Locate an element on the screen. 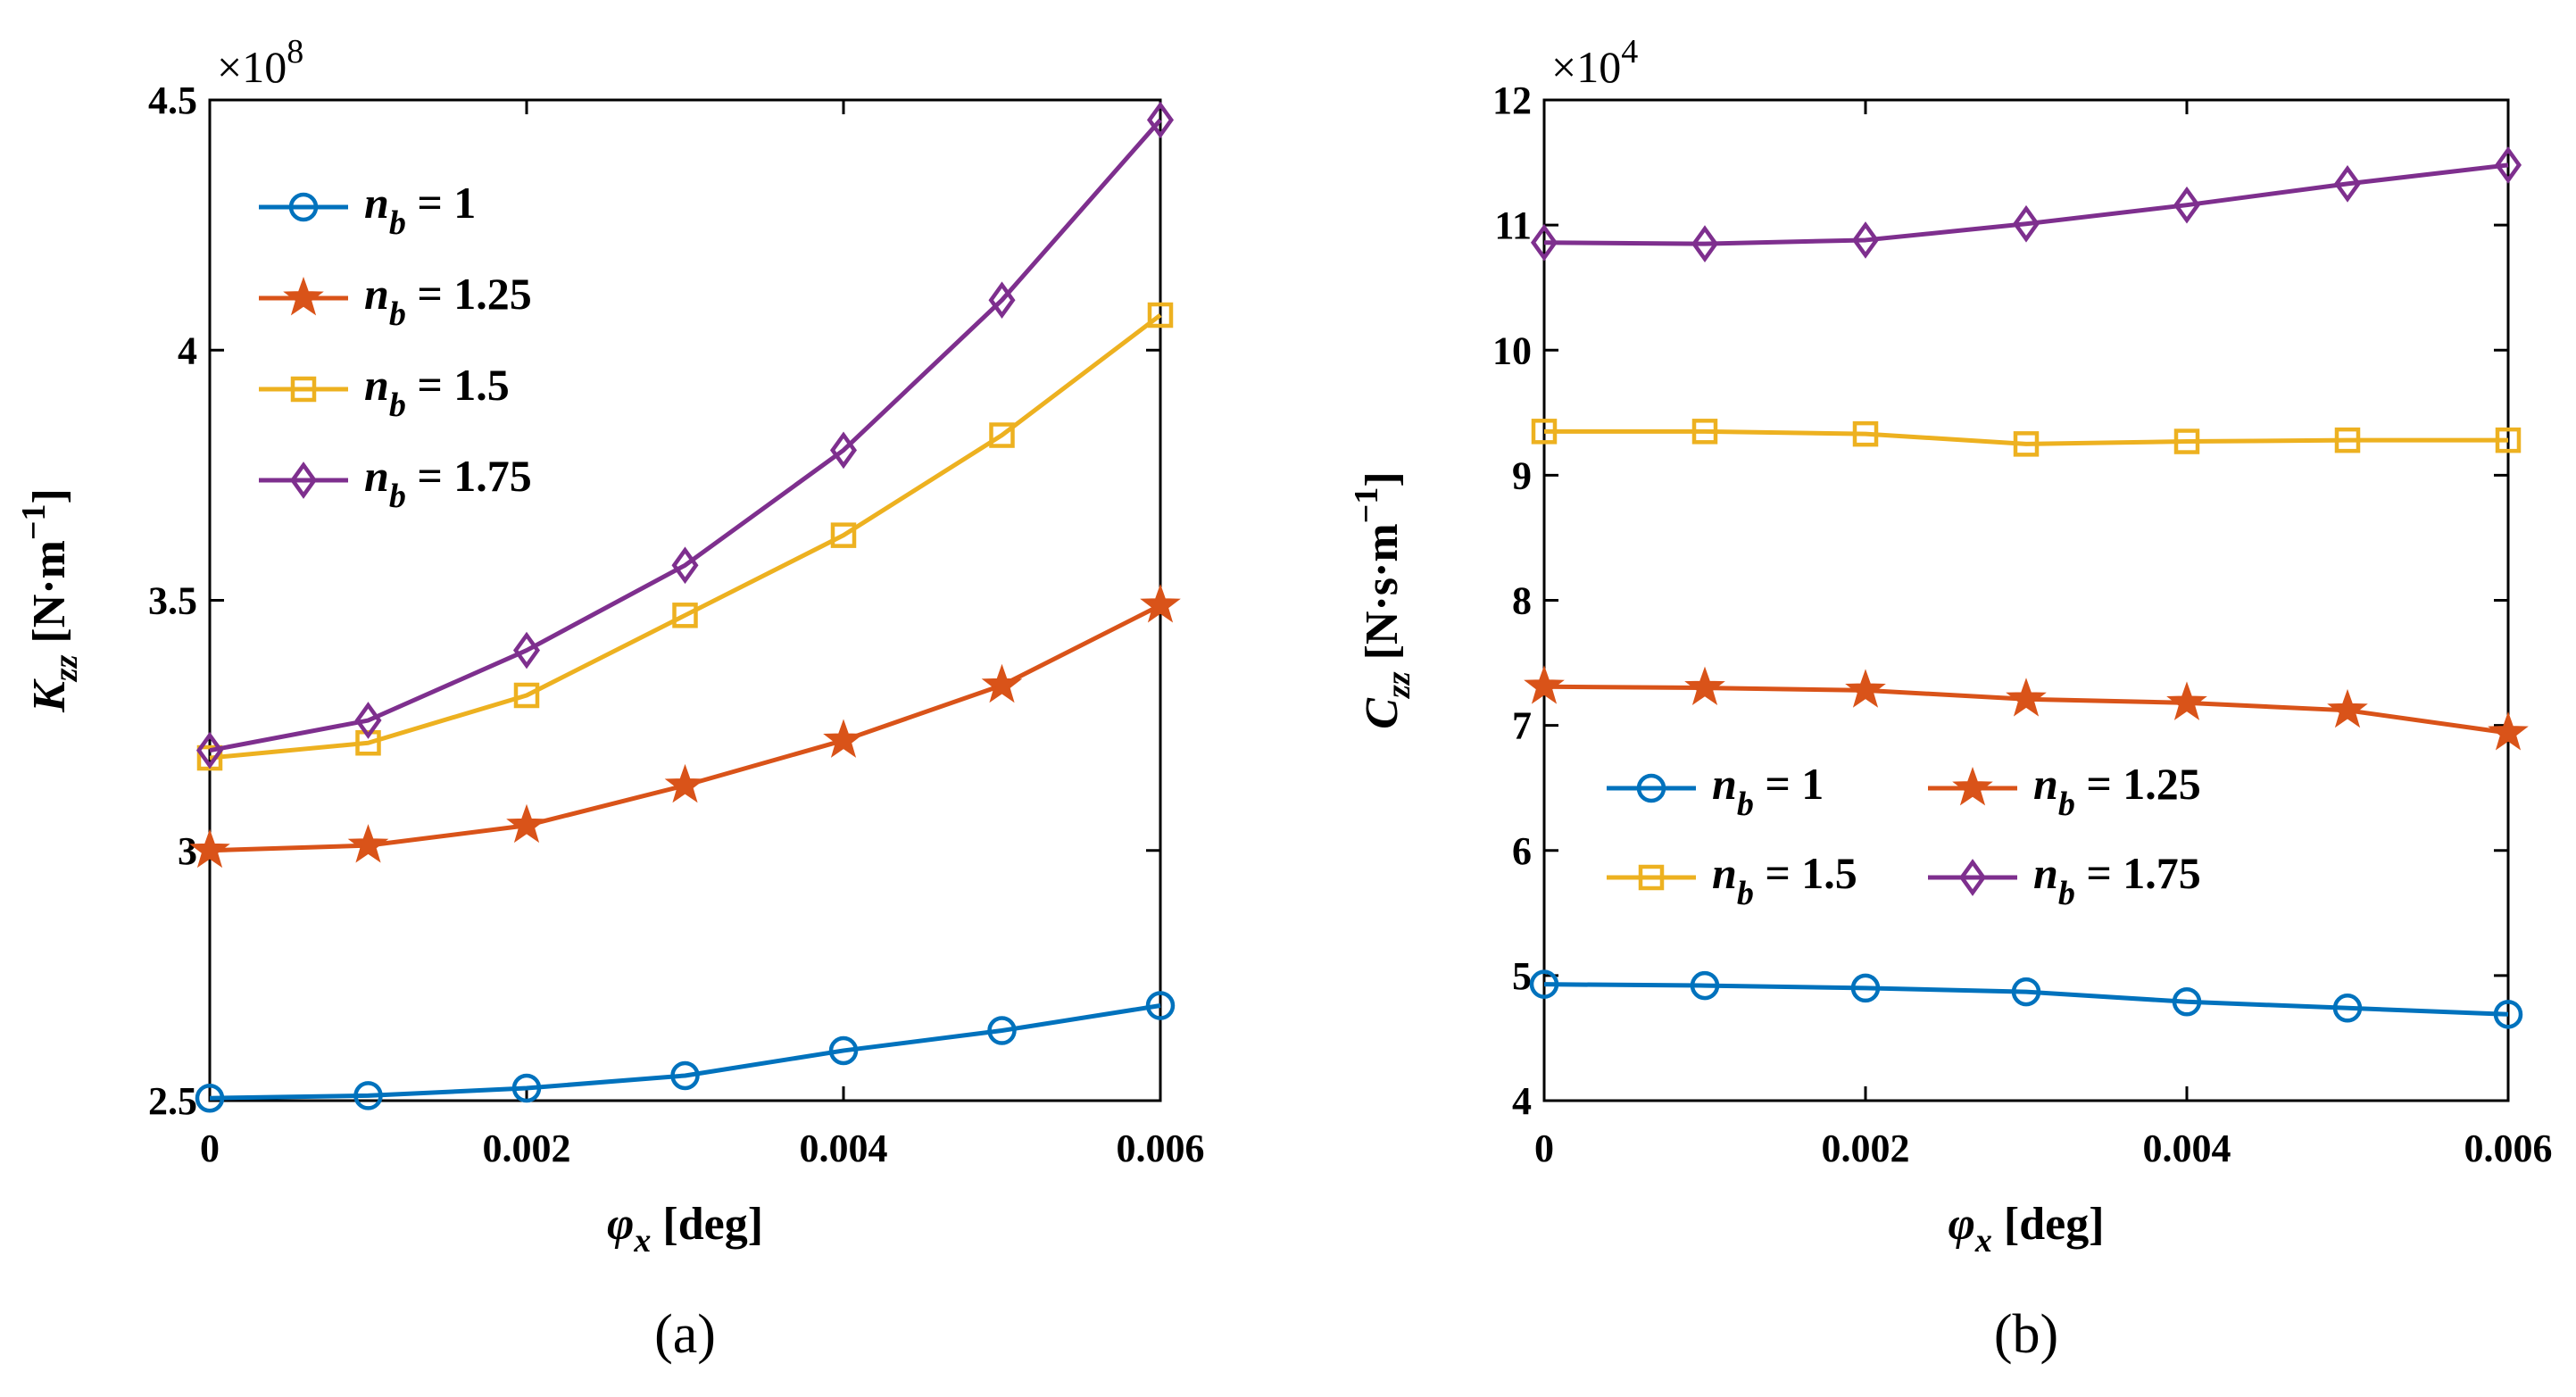 This screenshot has width=2576, height=1397. legend-b: nb = 1 nb = 1.5 nb = 1.25 nb = 1.75 is located at coordinates (1904, 836).